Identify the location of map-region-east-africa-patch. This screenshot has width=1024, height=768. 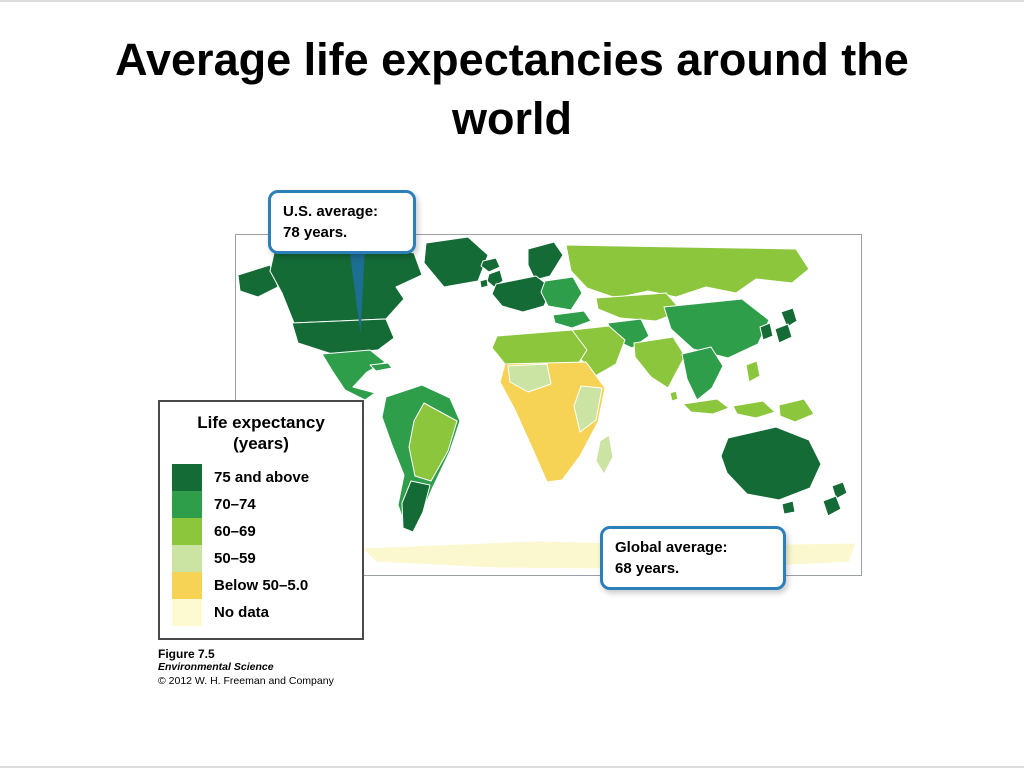
(588, 409).